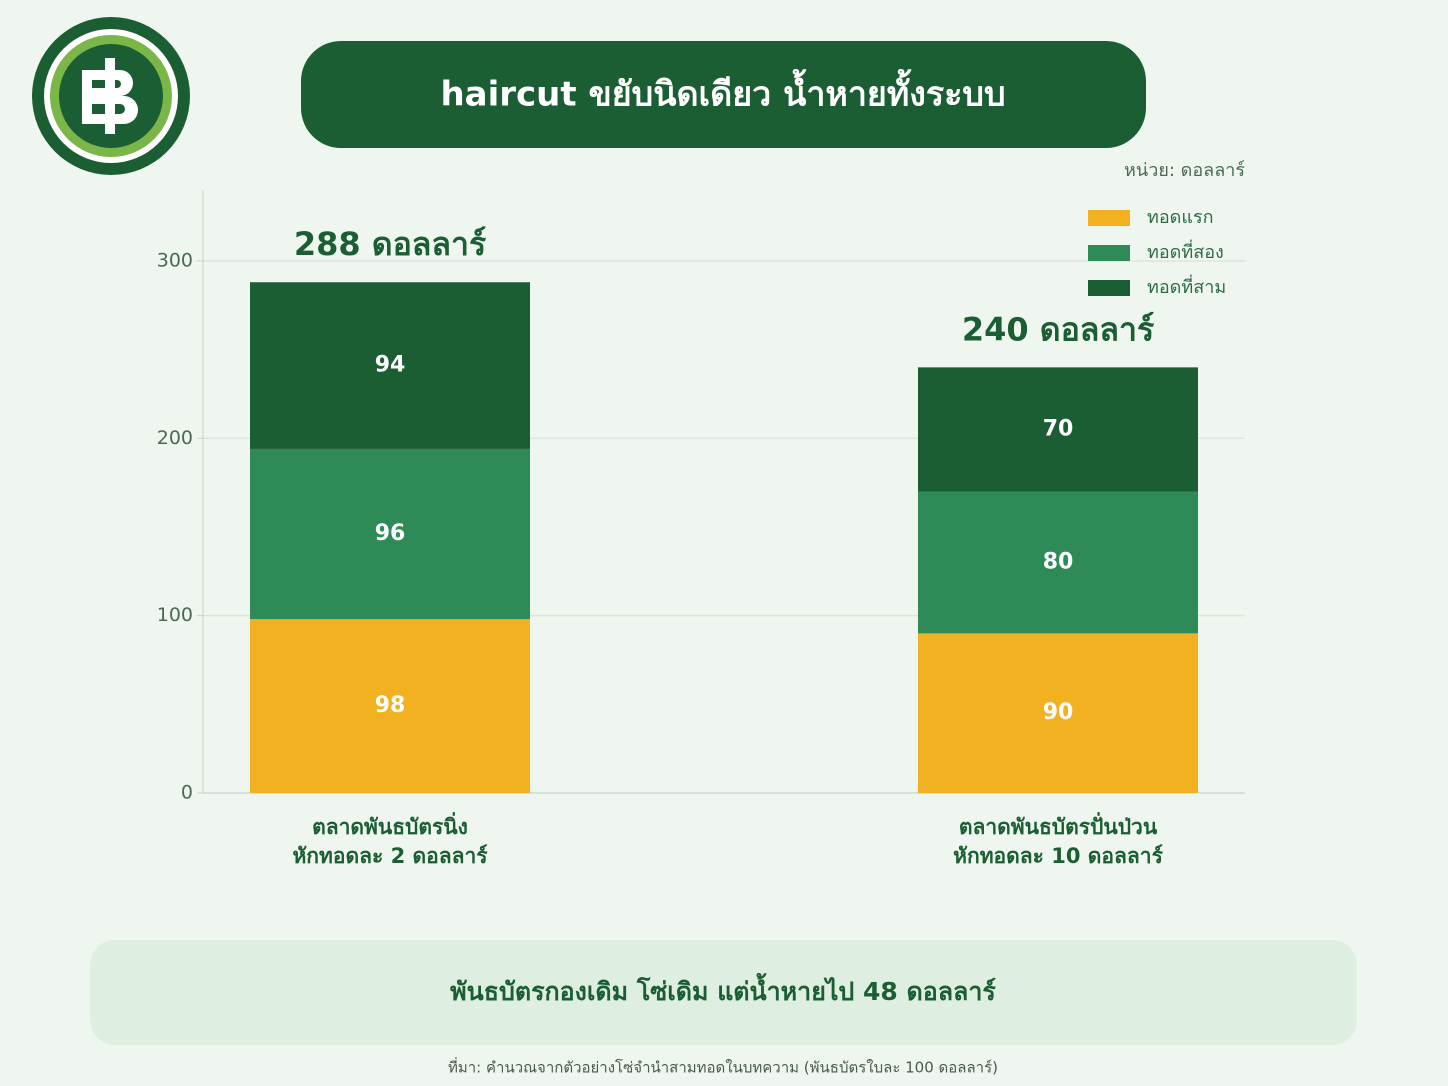 The width and height of the screenshot is (1448, 1086). Describe the element at coordinates (1186, 286) in the screenshot. I see `legend-label: ทอดที่สาม` at that location.